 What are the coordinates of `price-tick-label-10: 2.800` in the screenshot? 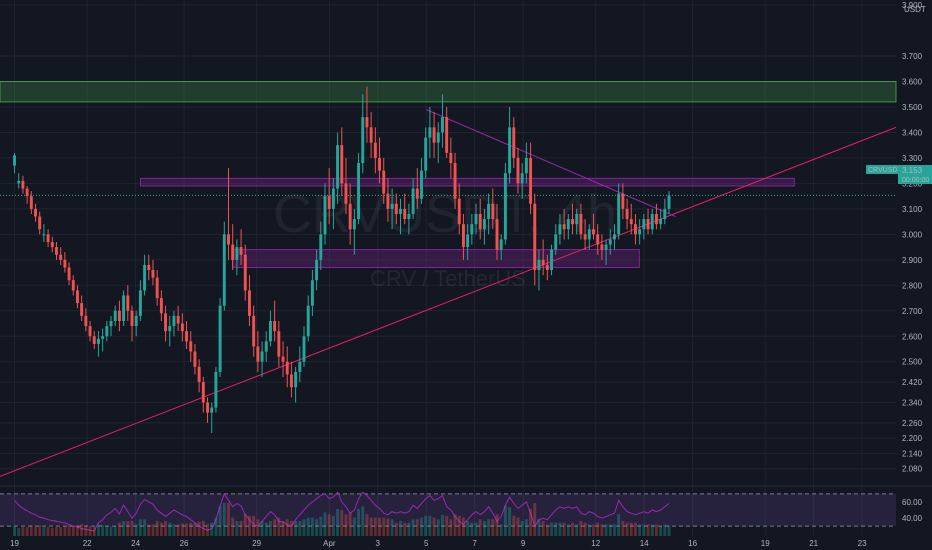 It's located at (912, 285).